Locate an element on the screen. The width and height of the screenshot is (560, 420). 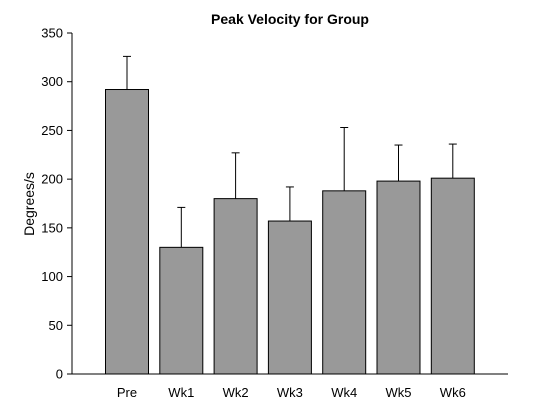
y-tick-label: 250 is located at coordinates (52, 130).